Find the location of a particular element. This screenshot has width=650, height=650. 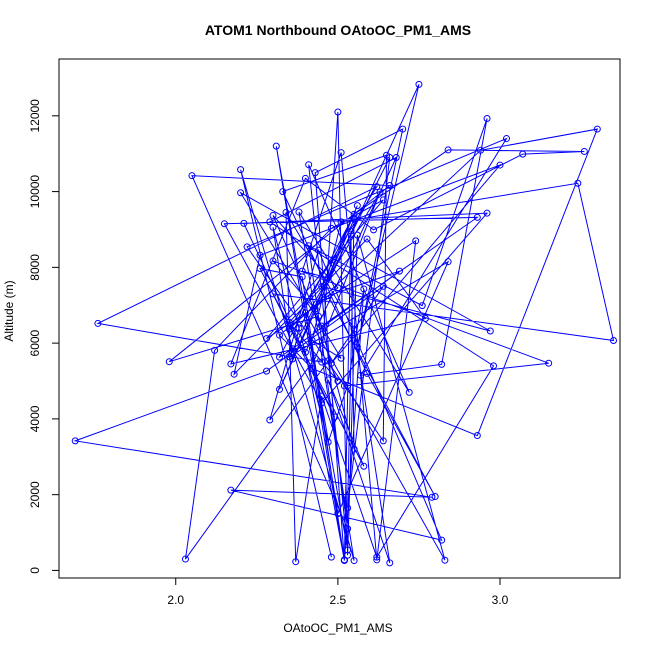

chart-title: ATOM1 Northbound OAtoOC_PM1_AMS is located at coordinates (338, 30).